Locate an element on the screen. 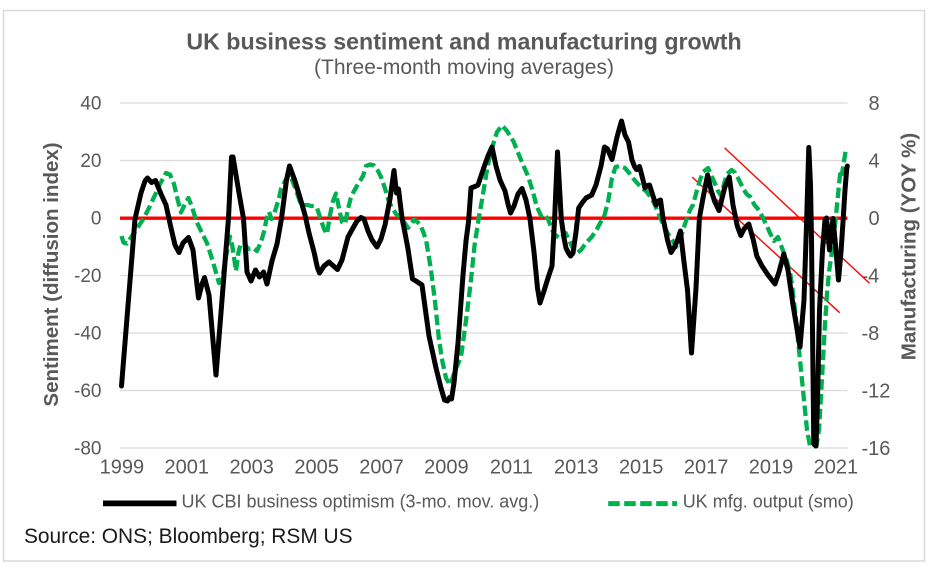 Image resolution: width=937 pixels, height=569 pixels. svg-text: 2017 is located at coordinates (706, 467).